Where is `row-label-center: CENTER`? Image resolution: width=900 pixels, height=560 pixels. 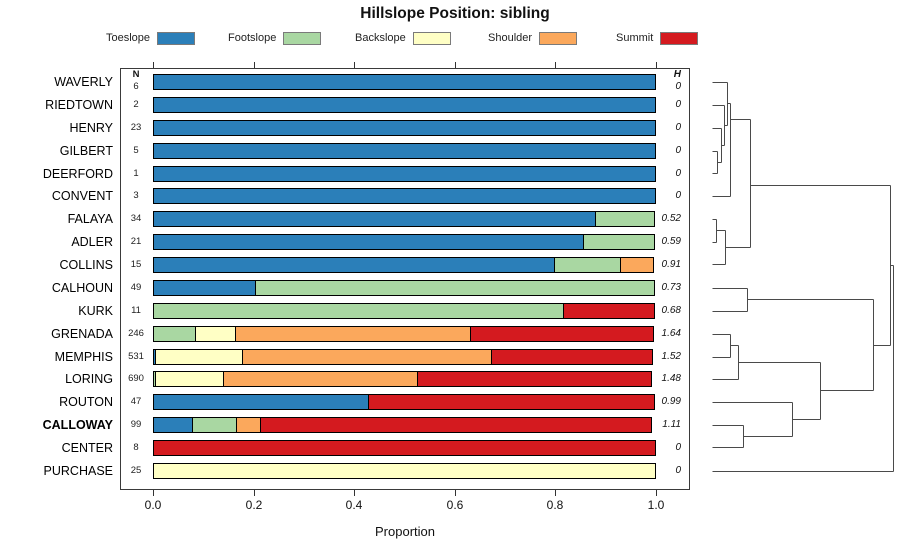
row-label-center: CENTER is located at coordinates (87, 448).